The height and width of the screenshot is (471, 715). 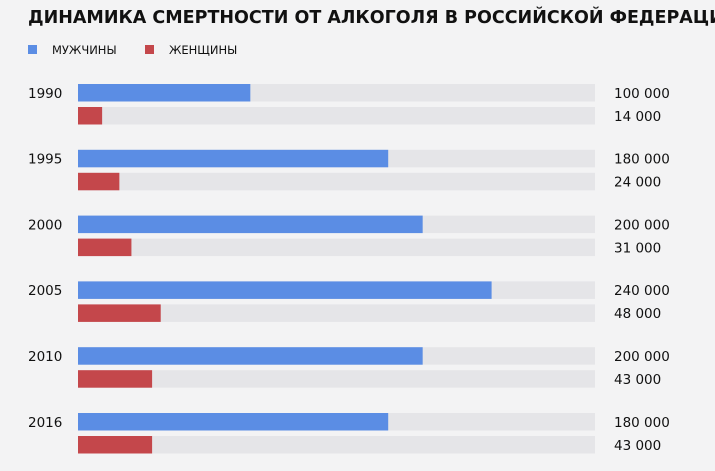 I want to click on category-label: 1990, so click(x=45, y=94).